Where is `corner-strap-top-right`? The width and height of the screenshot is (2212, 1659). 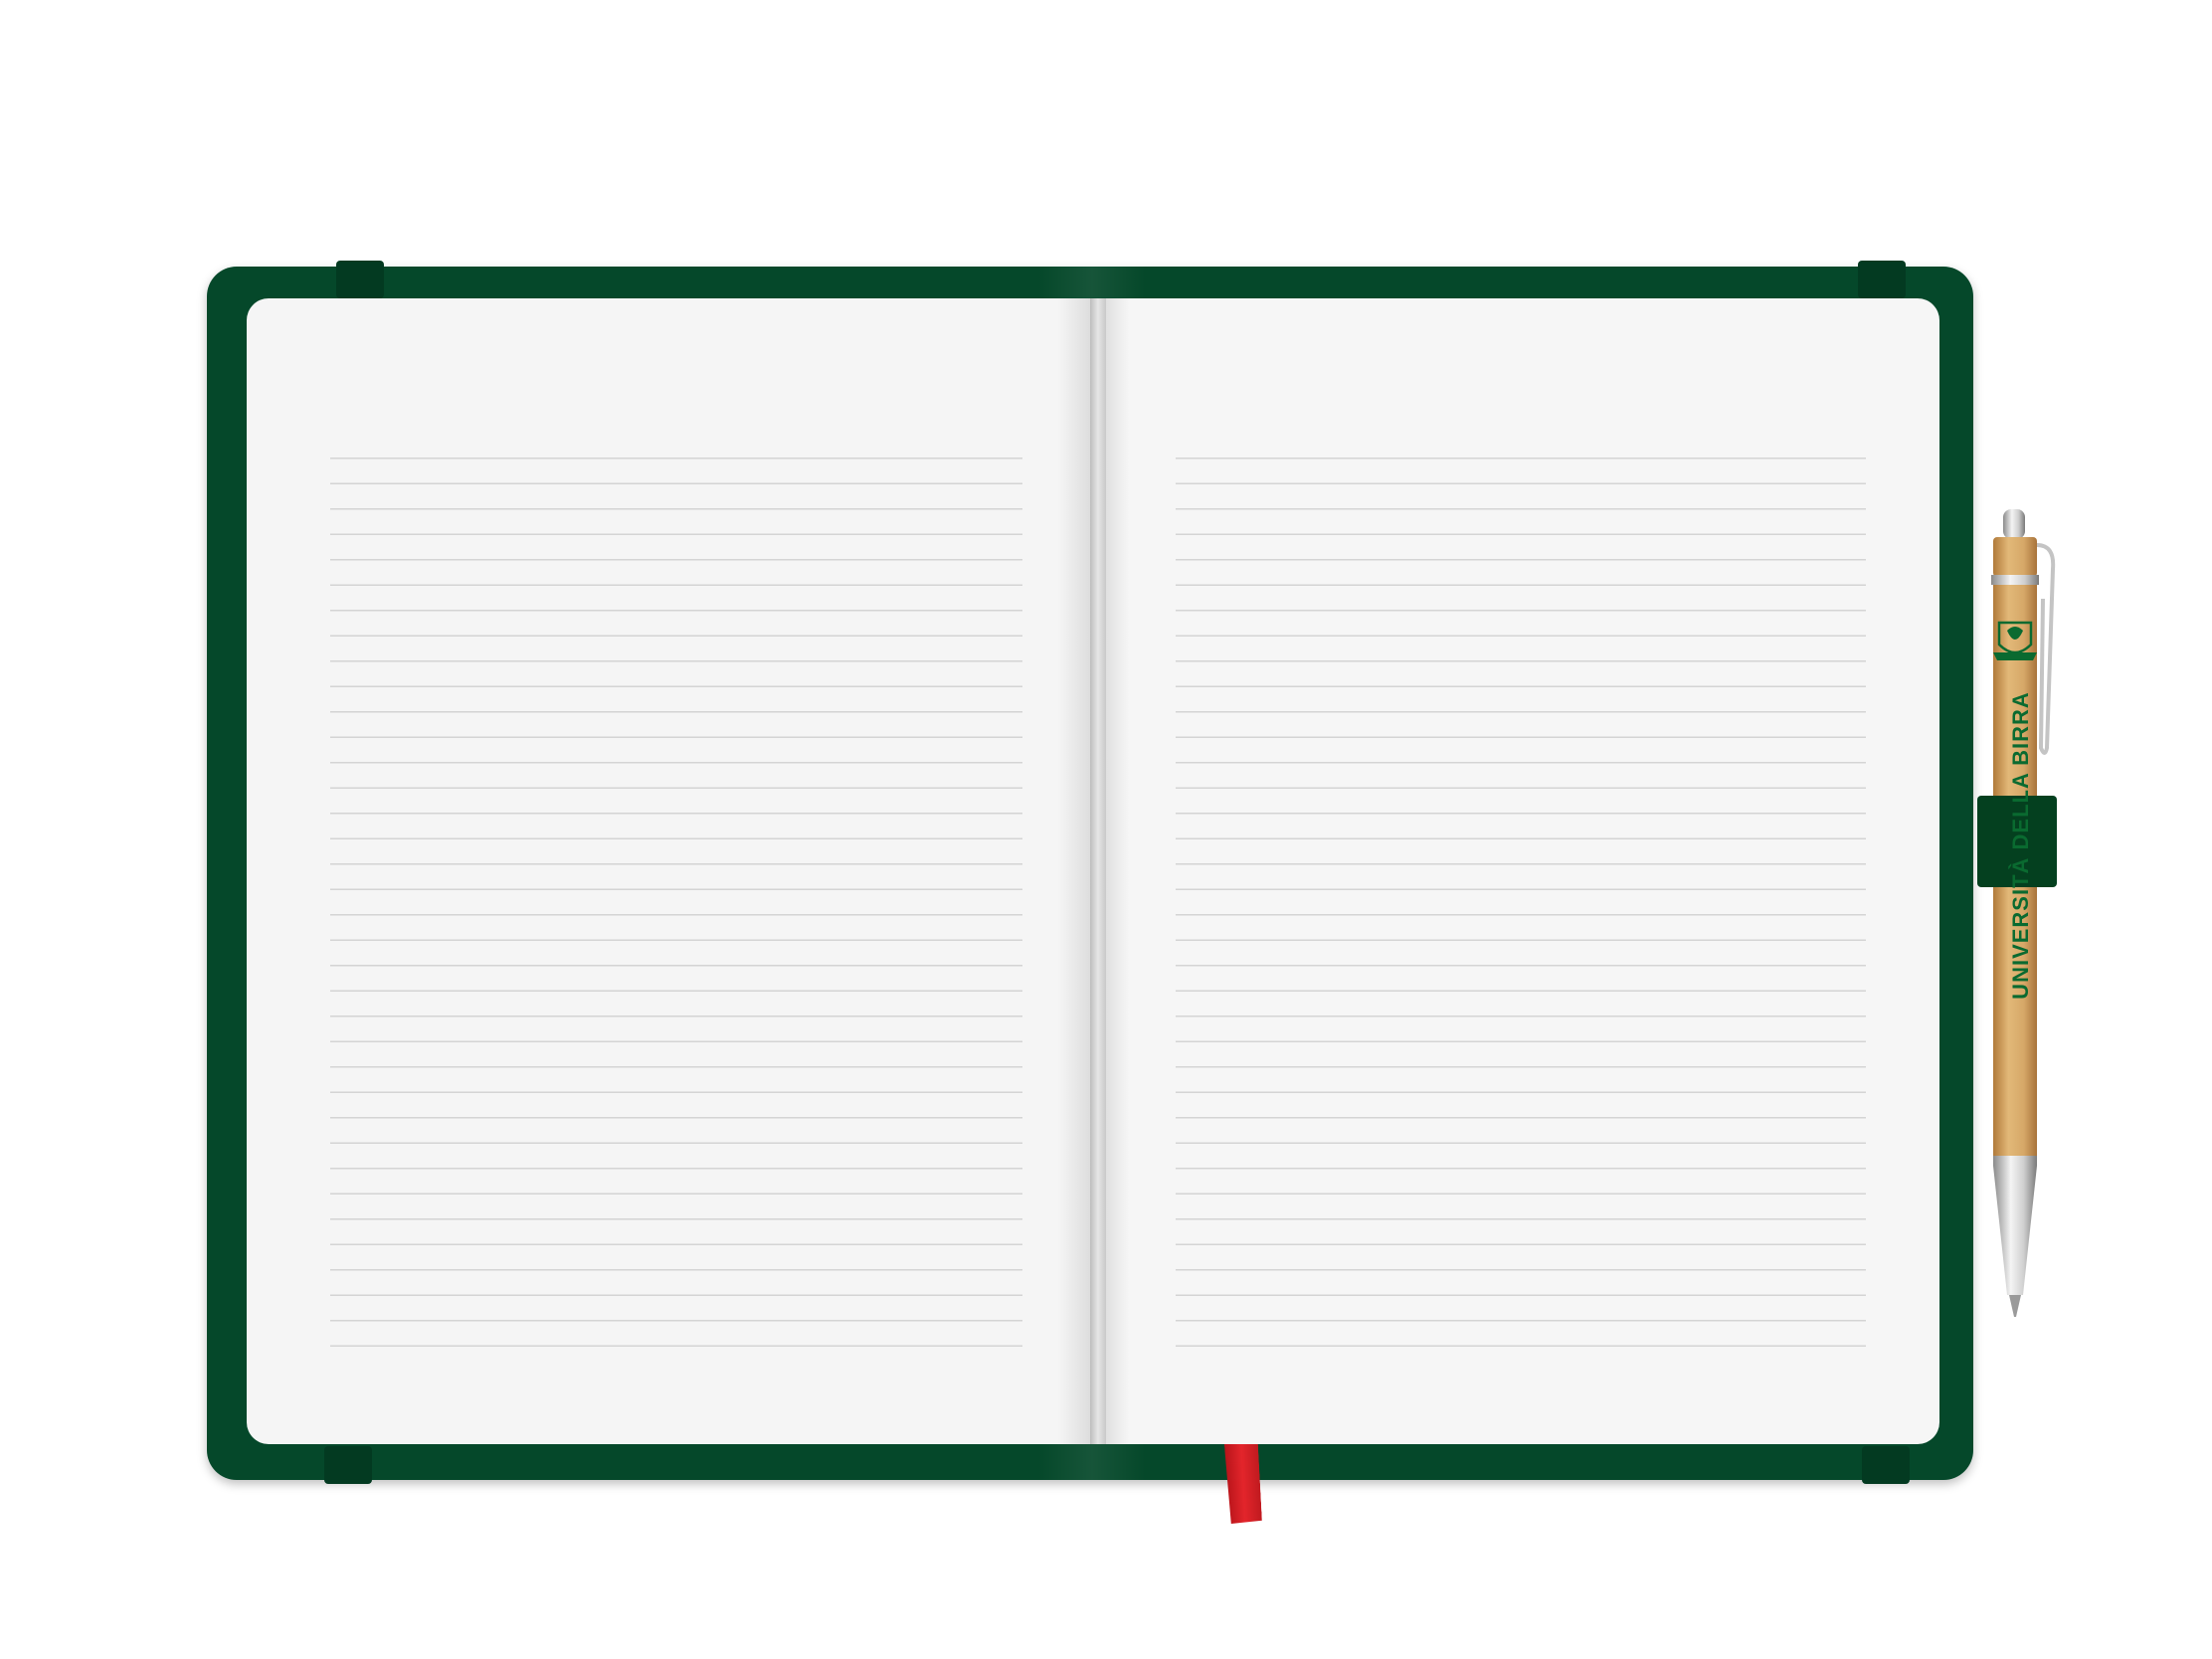
corner-strap-top-right is located at coordinates (1882, 279).